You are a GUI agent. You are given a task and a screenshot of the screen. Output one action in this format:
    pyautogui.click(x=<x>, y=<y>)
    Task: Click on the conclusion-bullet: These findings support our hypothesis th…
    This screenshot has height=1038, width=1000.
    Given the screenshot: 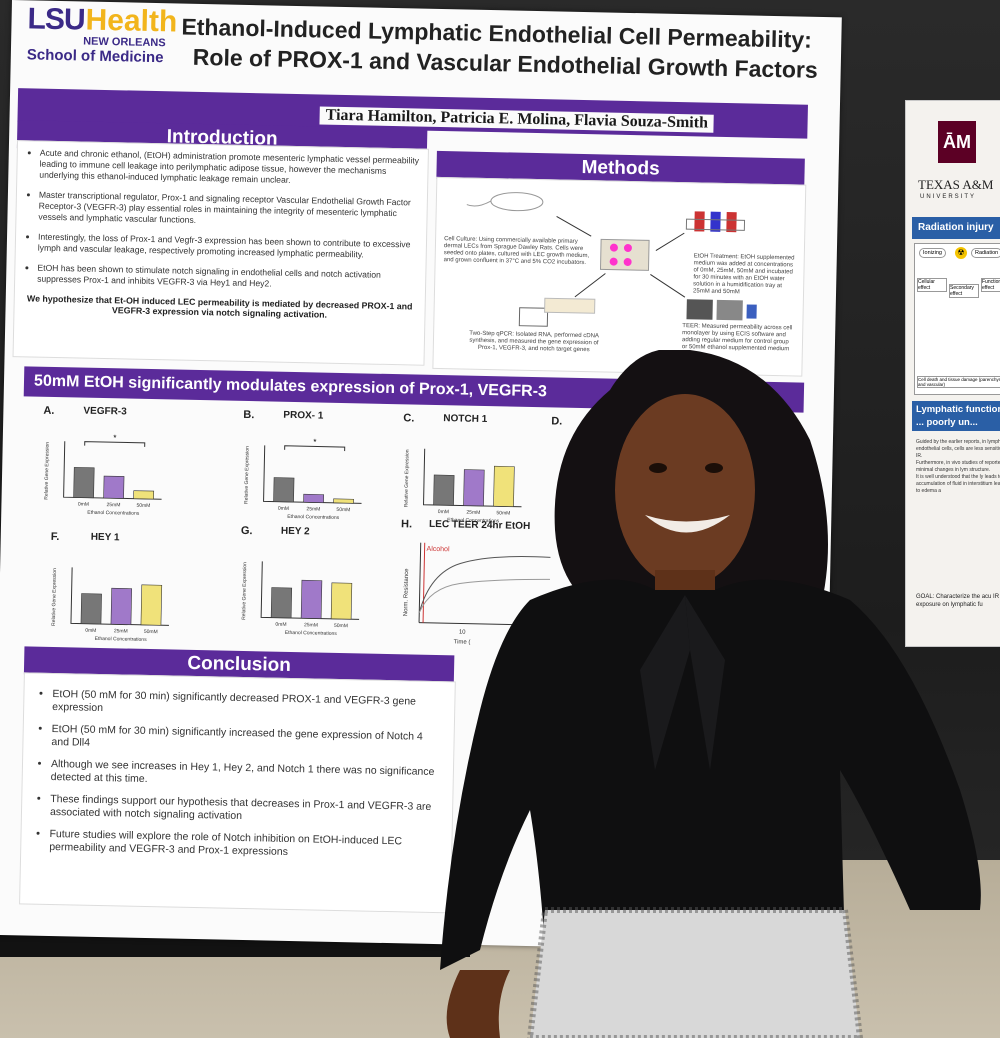 What is the action you would take?
    pyautogui.click(x=245, y=810)
    